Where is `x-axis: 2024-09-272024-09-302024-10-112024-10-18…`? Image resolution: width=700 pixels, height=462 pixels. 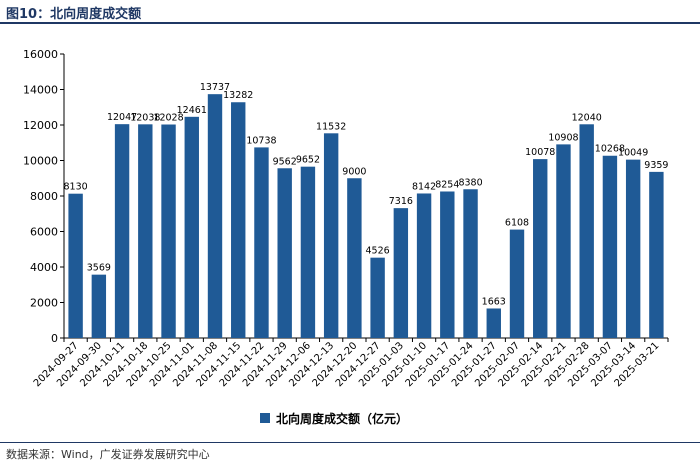
x-axis: 2024-09-272024-09-302024-10-112024-10-18… is located at coordinates (350, 363).